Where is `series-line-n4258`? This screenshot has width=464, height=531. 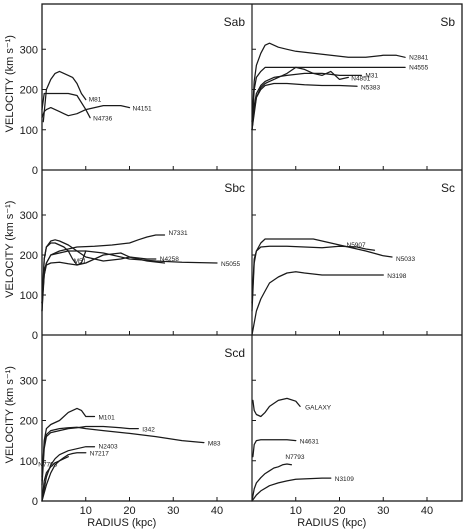 series-line-n4258 is located at coordinates (99, 271).